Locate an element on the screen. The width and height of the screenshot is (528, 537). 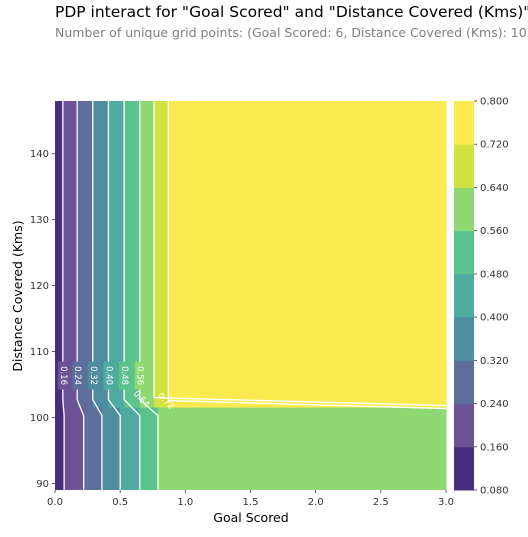
x-tick-label-1: 0.5 is located at coordinates (120, 502).